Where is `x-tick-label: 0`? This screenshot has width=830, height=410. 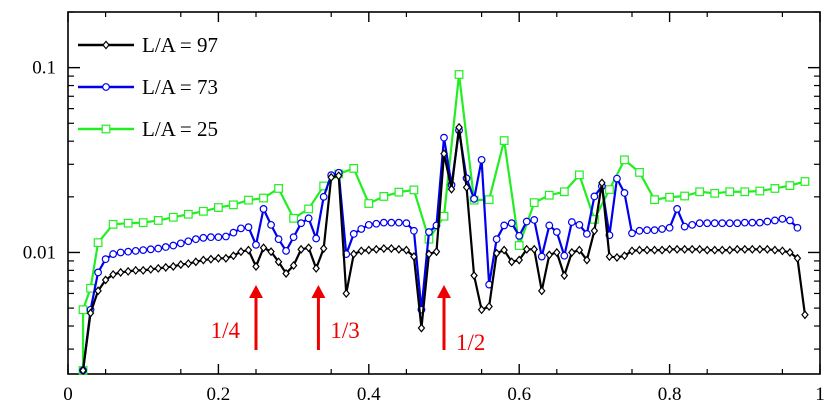 x-tick-label: 0 is located at coordinates (68, 394).